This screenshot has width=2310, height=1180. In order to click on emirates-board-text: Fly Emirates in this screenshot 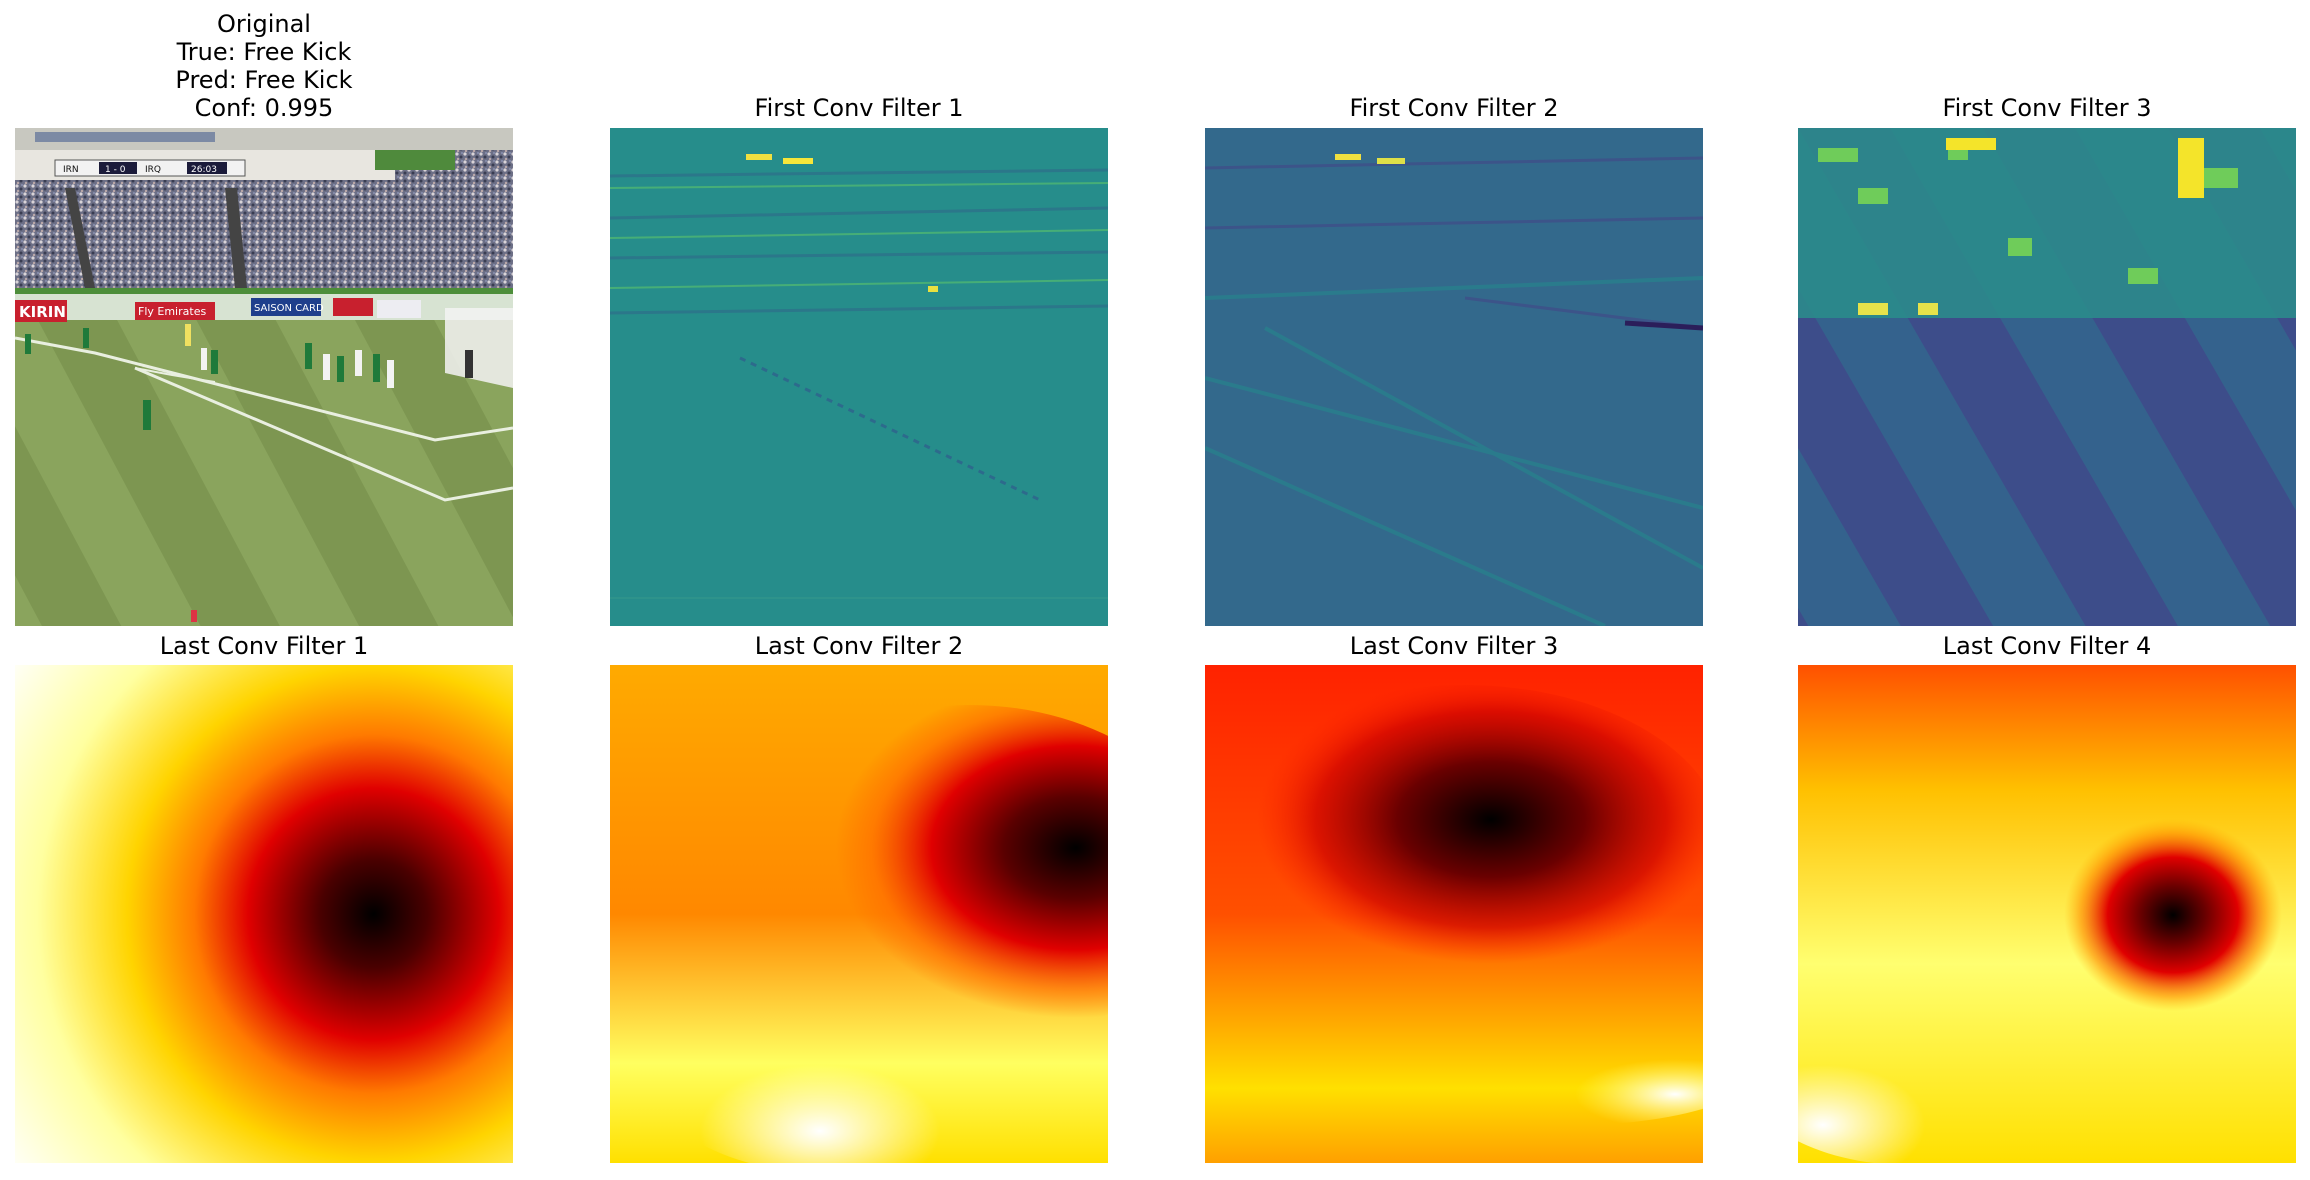, I will do `click(172, 311)`.